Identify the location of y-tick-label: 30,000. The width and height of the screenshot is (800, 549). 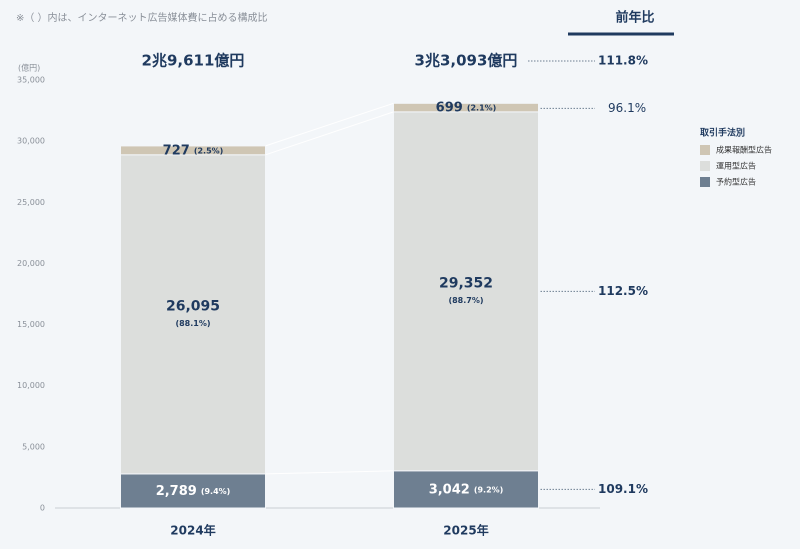
(31, 141).